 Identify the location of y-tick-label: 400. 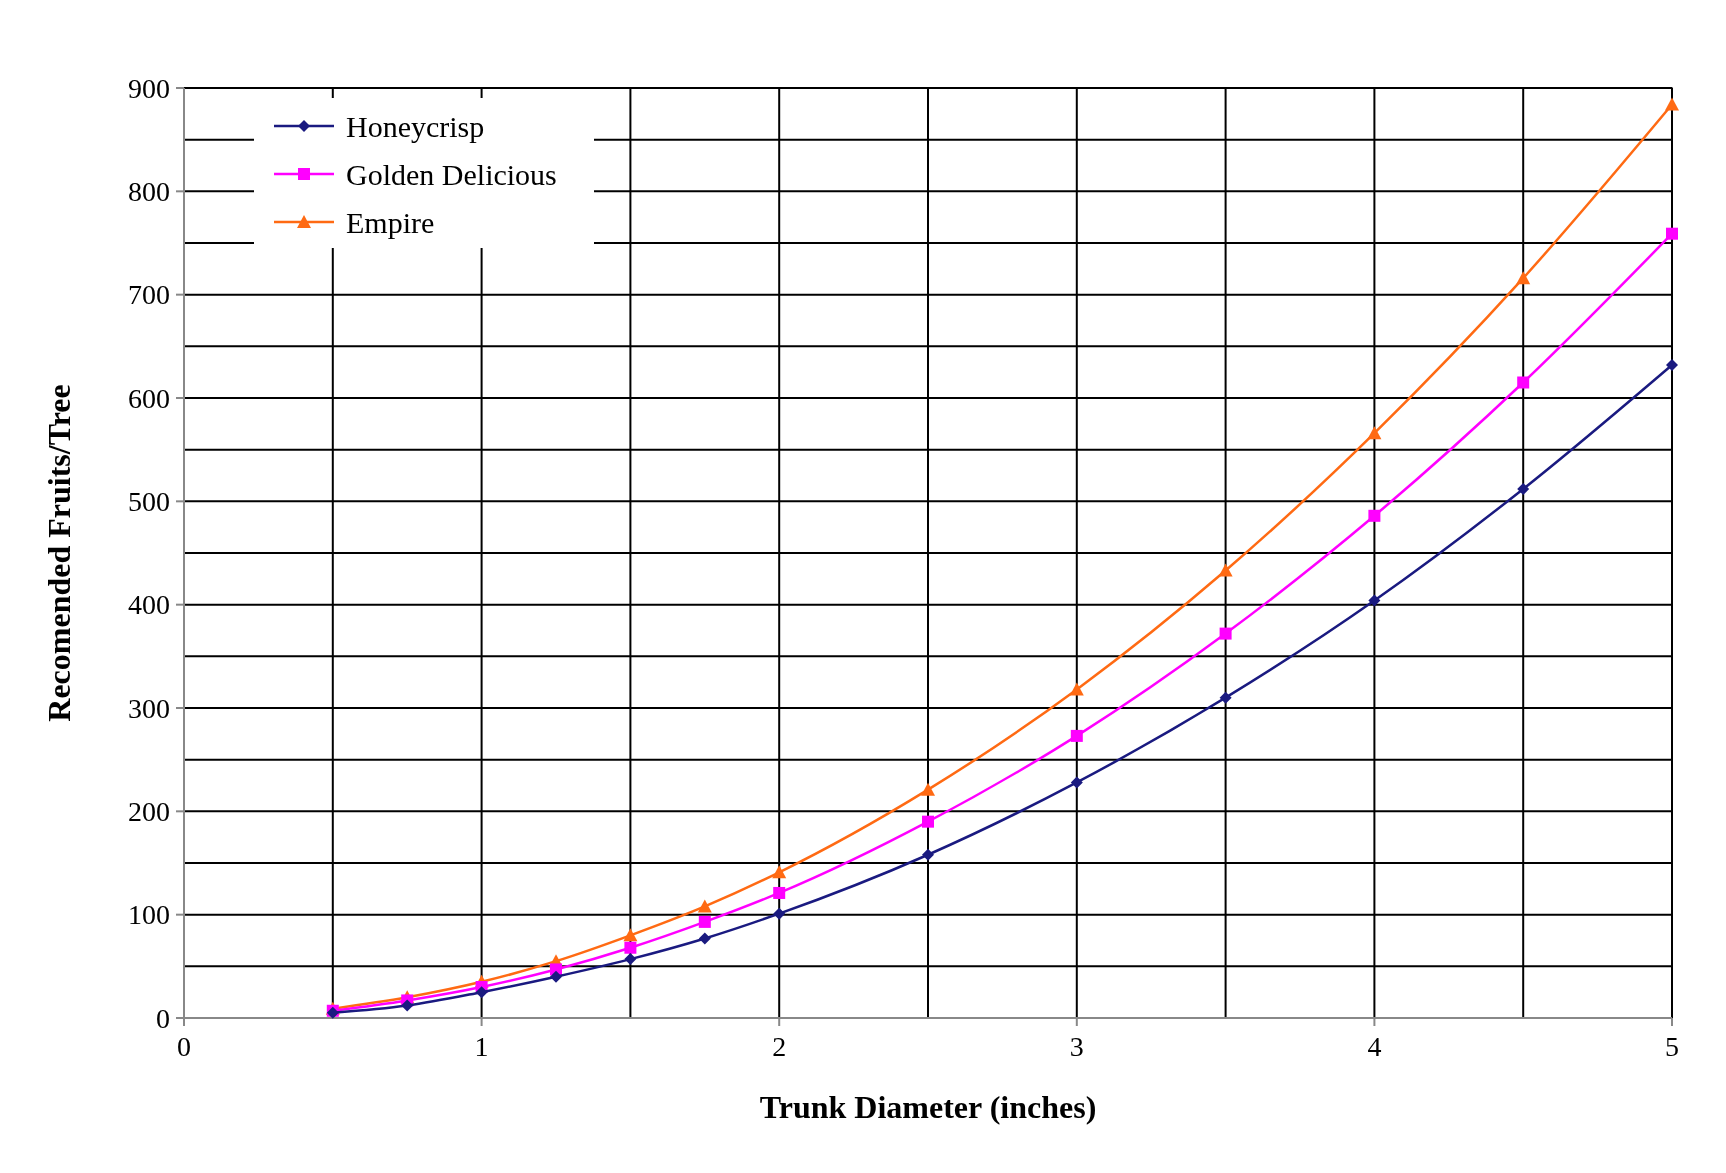
(149, 605).